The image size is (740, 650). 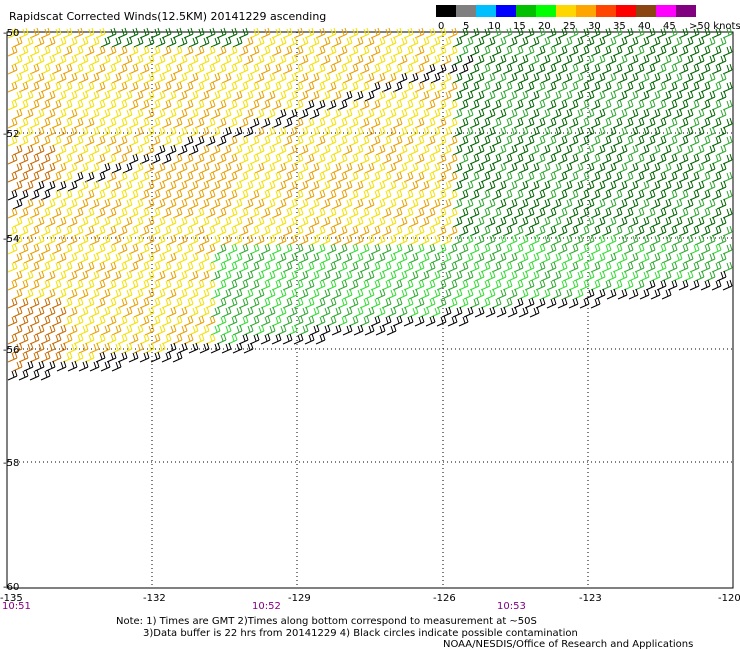 What do you see at coordinates (686, 11) in the screenshot?
I see `legend-swatch` at bounding box center [686, 11].